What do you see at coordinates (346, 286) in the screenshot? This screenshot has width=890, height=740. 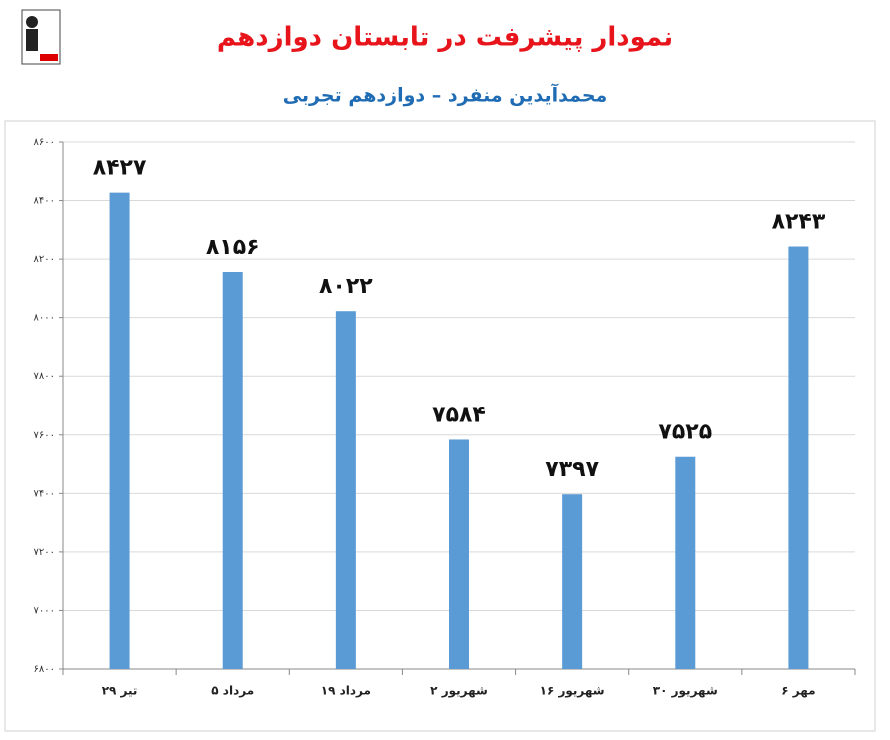 I see `value-label: ۸۰۲۲` at bounding box center [346, 286].